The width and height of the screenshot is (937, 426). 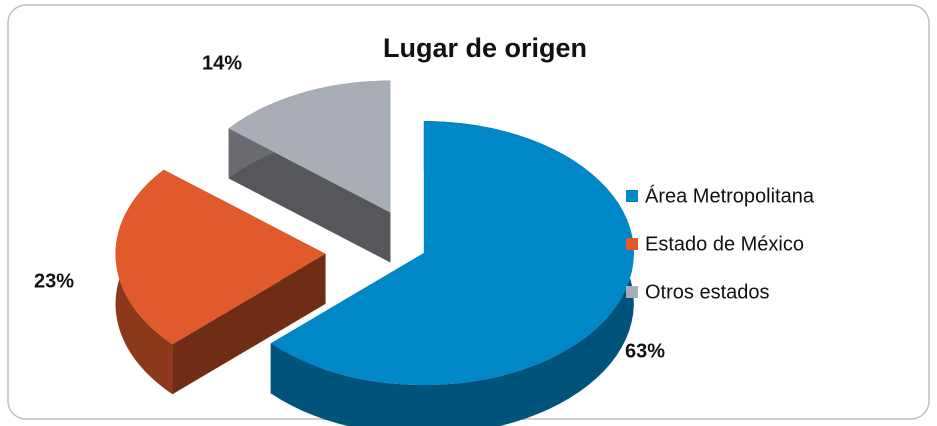 What do you see at coordinates (724, 244) in the screenshot?
I see `legend-label: Estado de México` at bounding box center [724, 244].